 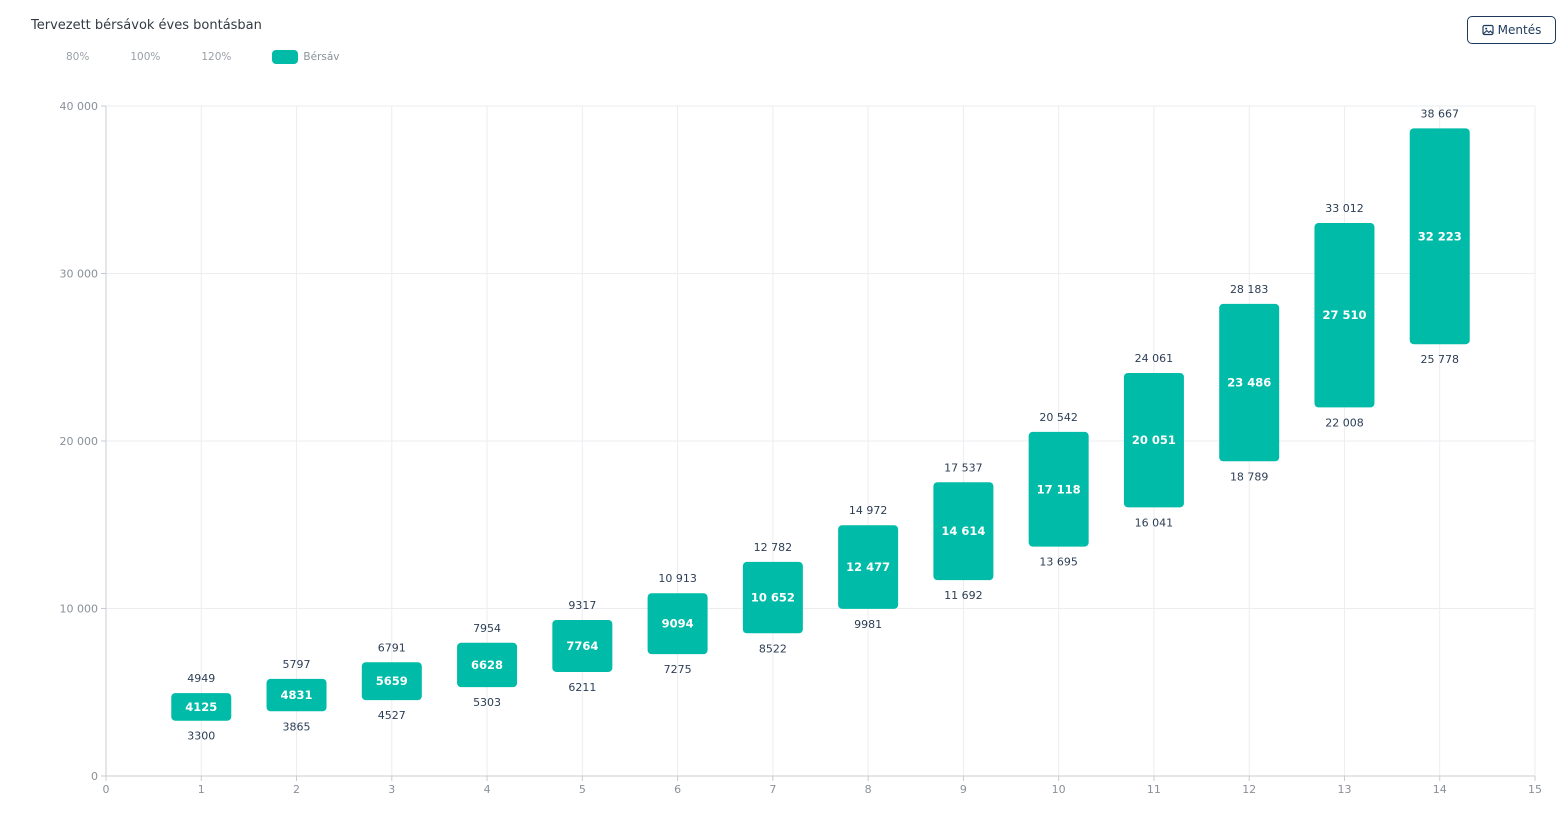 I want to click on legend-item-bersav: Bérsáv, so click(x=306, y=57).